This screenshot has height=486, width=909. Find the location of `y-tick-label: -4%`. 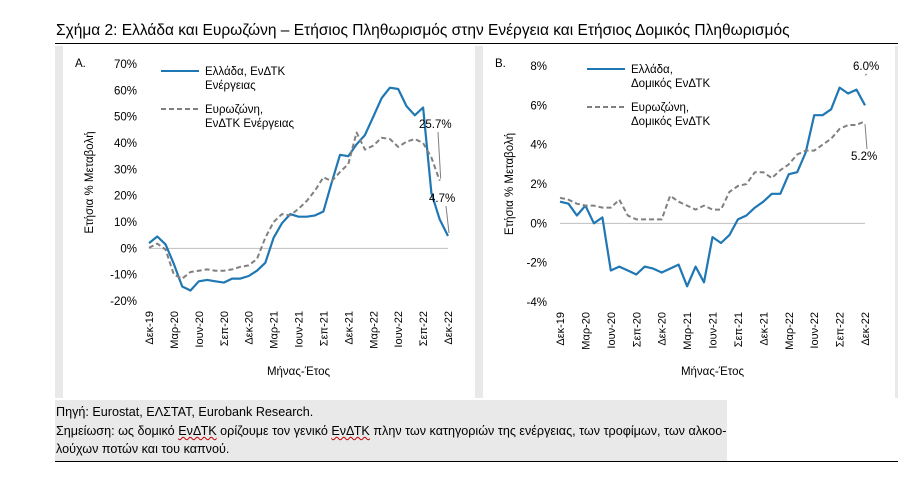

y-tick-label: -4% is located at coordinates (537, 303).